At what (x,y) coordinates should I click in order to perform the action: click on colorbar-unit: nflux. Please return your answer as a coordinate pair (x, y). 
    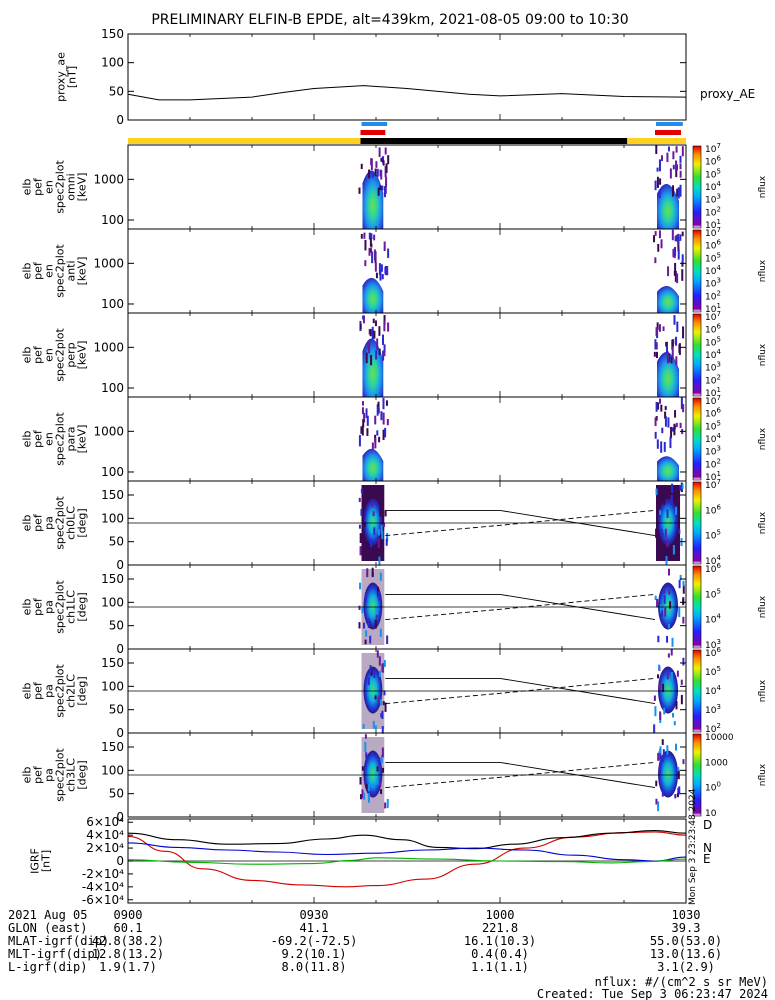
    Looking at the image, I should click on (763, 438).